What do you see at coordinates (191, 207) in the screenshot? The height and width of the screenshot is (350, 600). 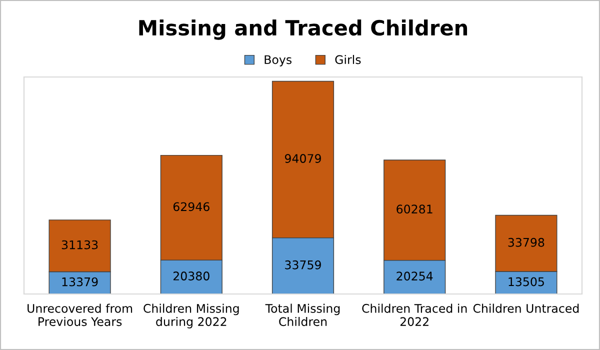 I see `data-label: 62946` at bounding box center [191, 207].